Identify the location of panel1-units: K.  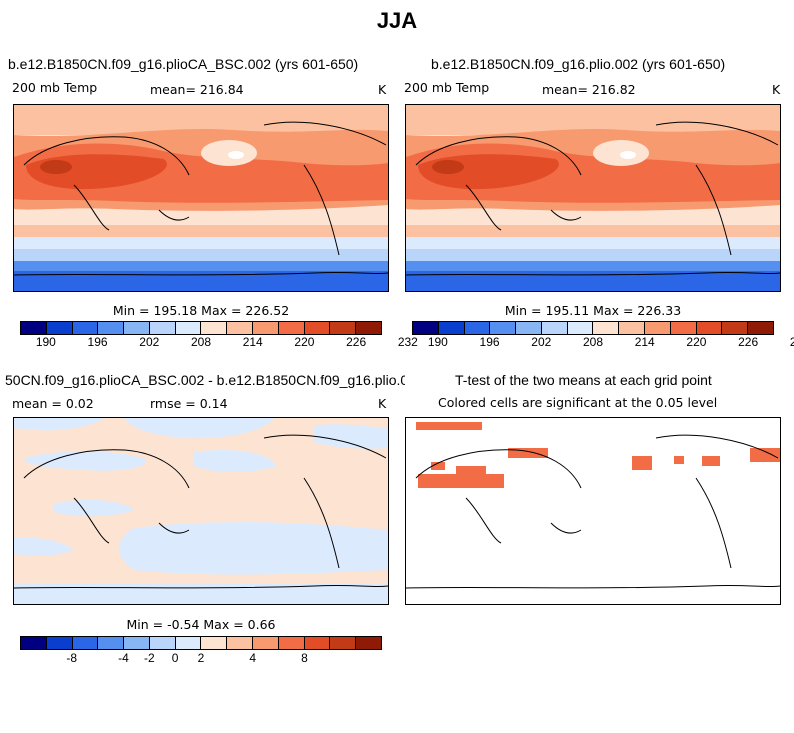
(382, 89).